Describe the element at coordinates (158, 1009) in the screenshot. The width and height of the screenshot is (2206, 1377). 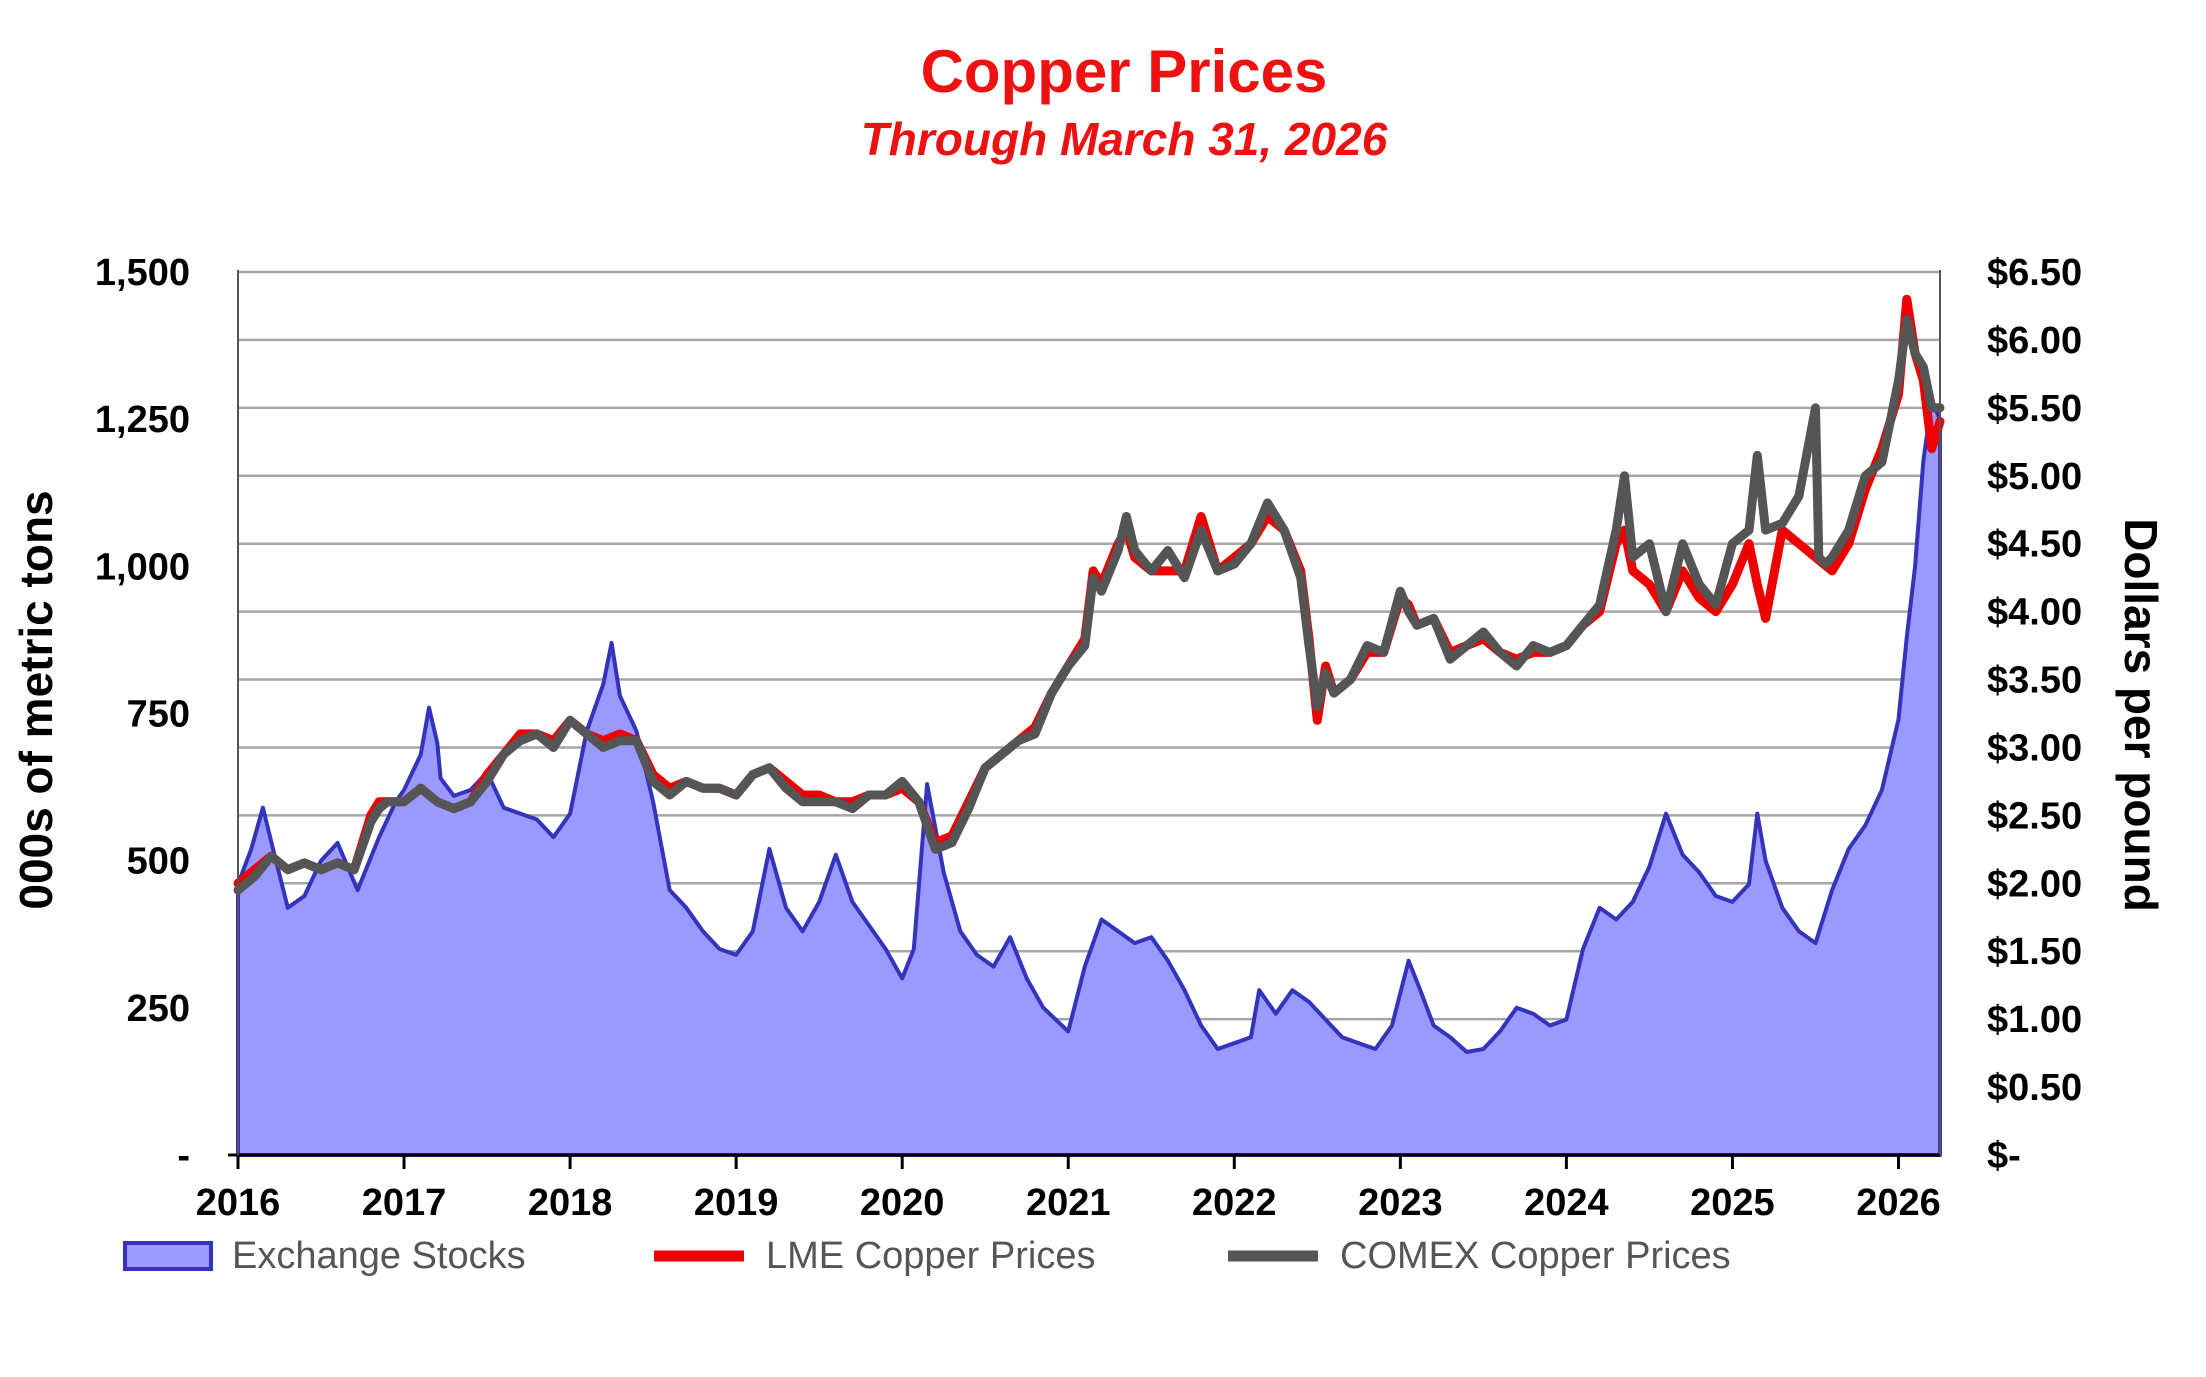
I see `left-tick-label: 250` at that location.